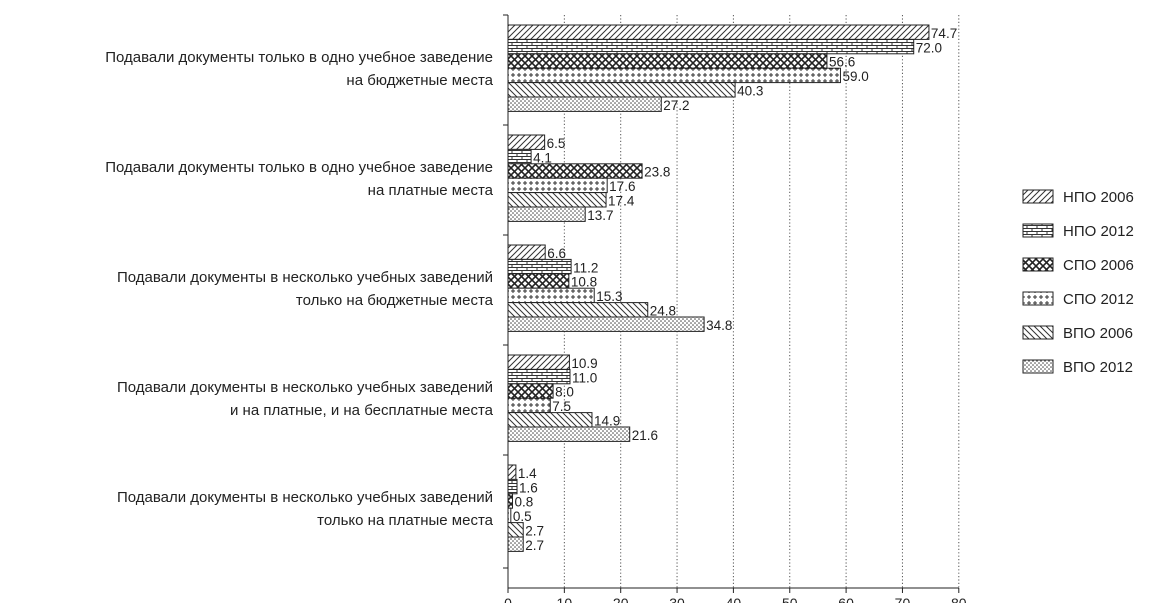  I want to click on data-label: 17.6, so click(622, 186).